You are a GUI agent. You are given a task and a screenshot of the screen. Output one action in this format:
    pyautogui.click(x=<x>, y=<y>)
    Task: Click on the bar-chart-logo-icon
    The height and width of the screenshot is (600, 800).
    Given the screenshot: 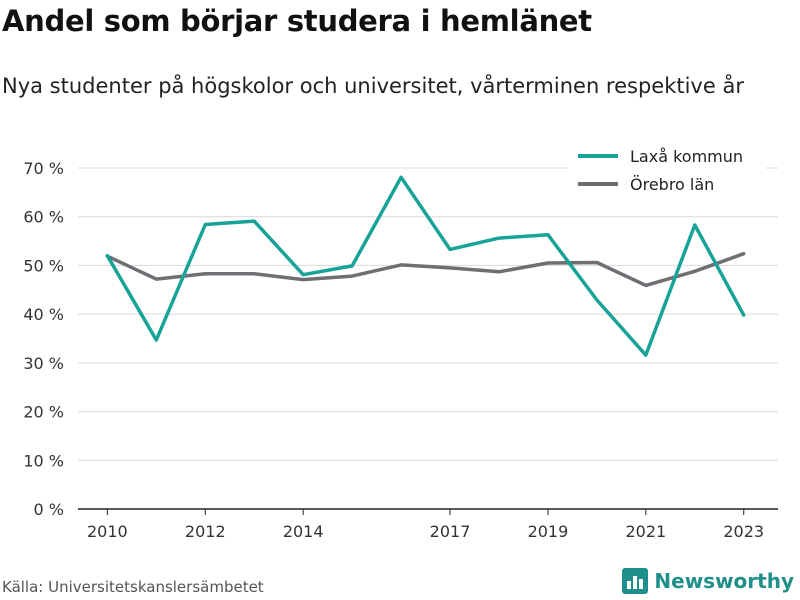 What is the action you would take?
    pyautogui.click(x=635, y=581)
    